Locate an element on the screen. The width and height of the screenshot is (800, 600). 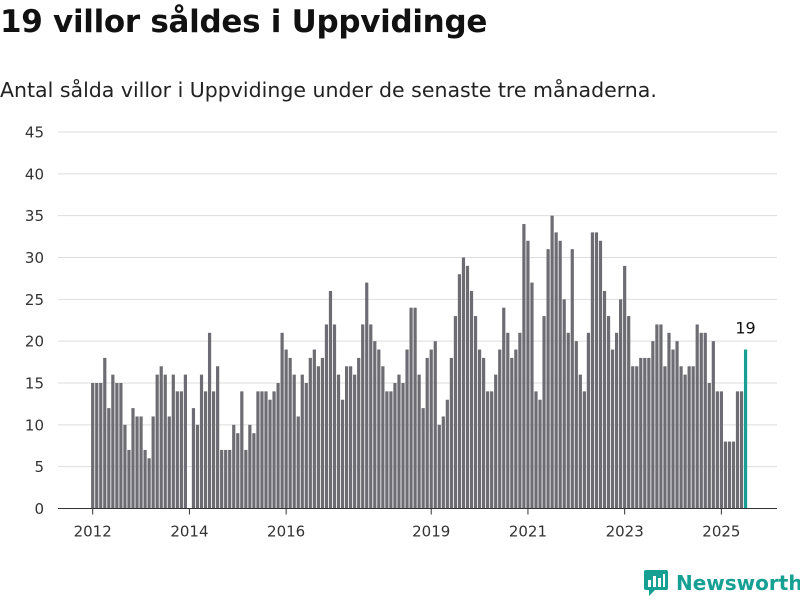
brand-logo: Newsworthy is located at coordinates (722, 583).